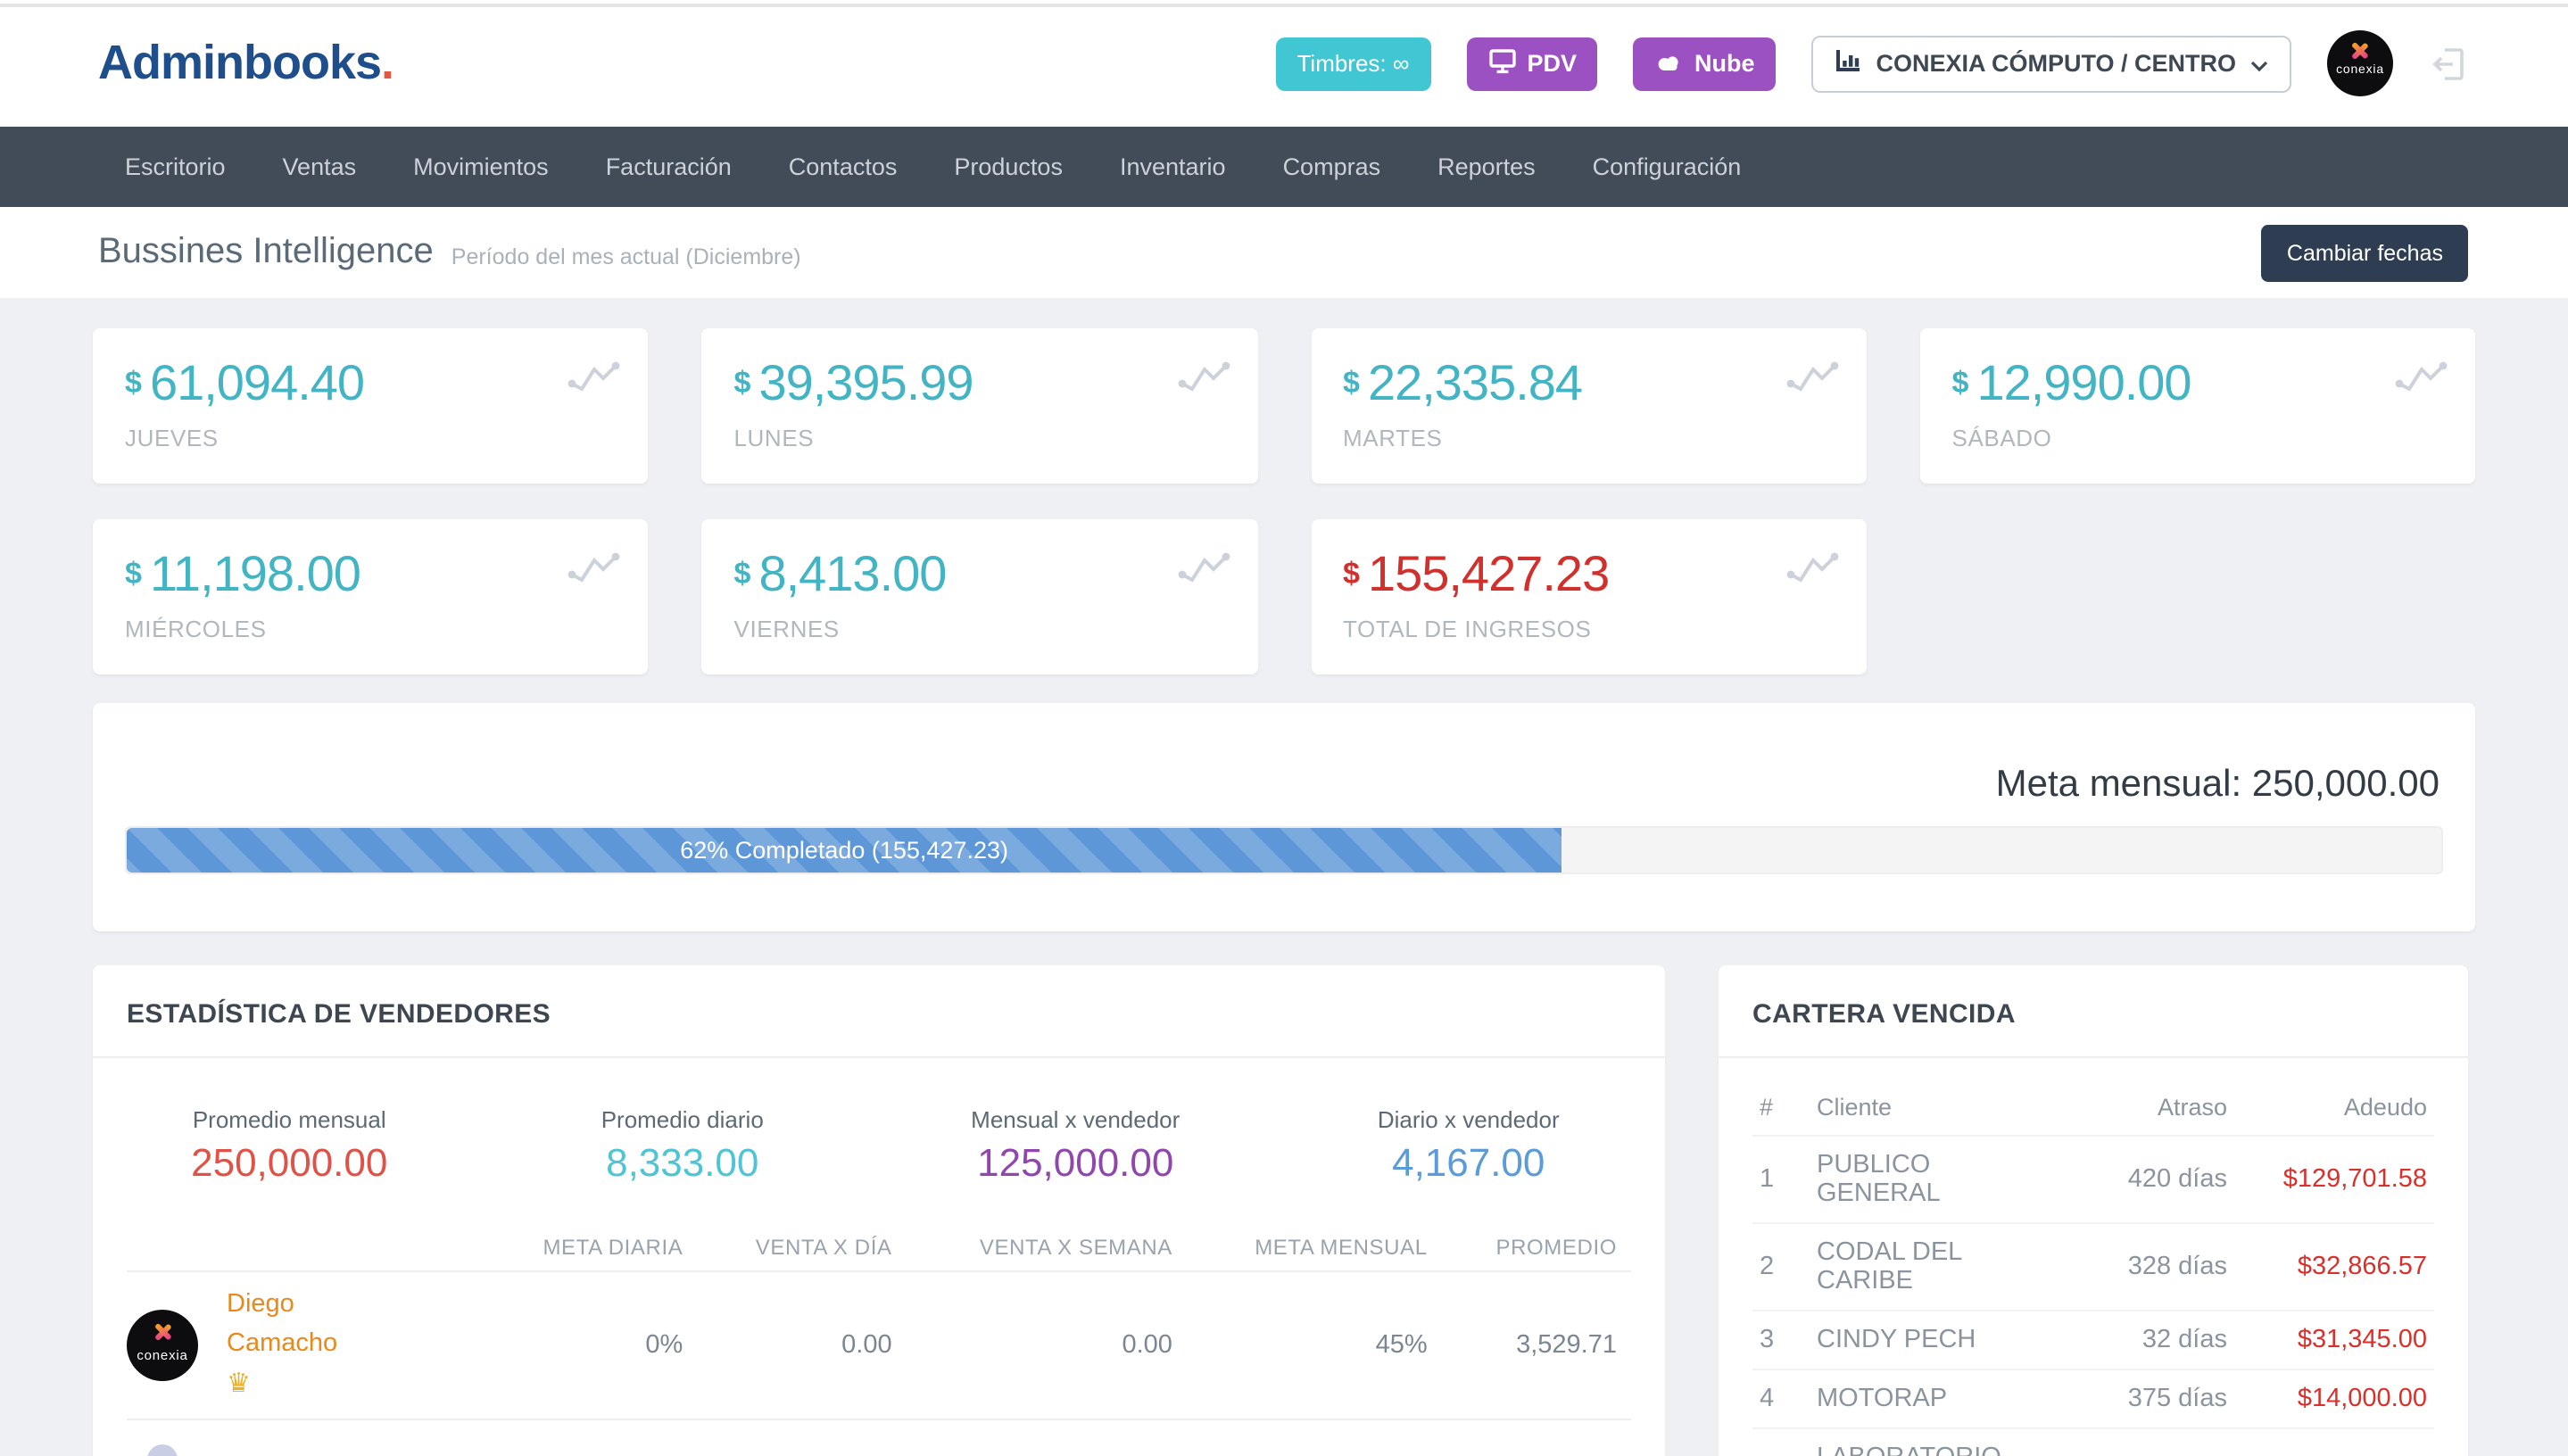 The image size is (2568, 1456). What do you see at coordinates (2177, 1267) in the screenshot?
I see `cell-atraso: 328 días` at bounding box center [2177, 1267].